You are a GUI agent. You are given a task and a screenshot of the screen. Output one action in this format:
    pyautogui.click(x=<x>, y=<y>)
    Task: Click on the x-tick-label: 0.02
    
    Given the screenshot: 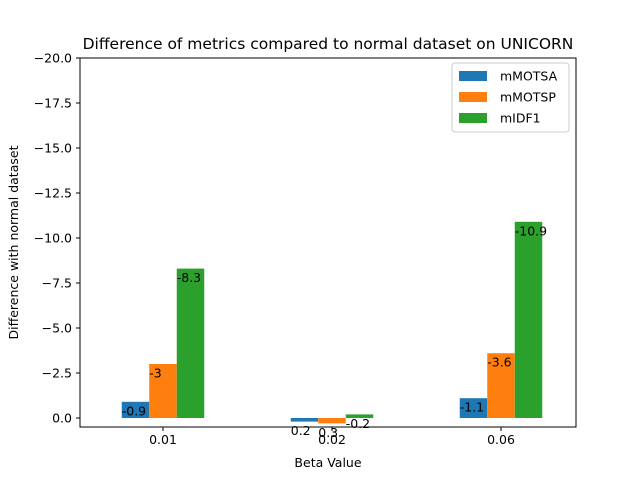 What is the action you would take?
    pyautogui.click(x=332, y=439)
    